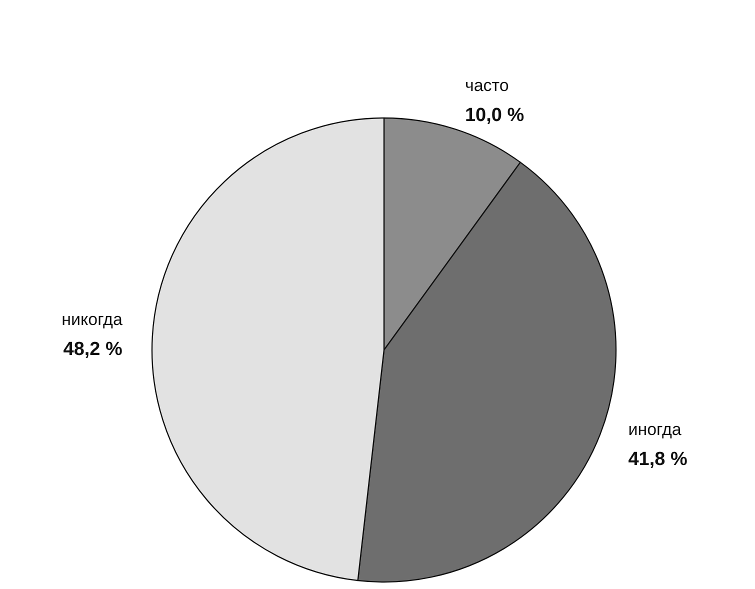  I want to click on data-label: 41,8 %, so click(658, 459).